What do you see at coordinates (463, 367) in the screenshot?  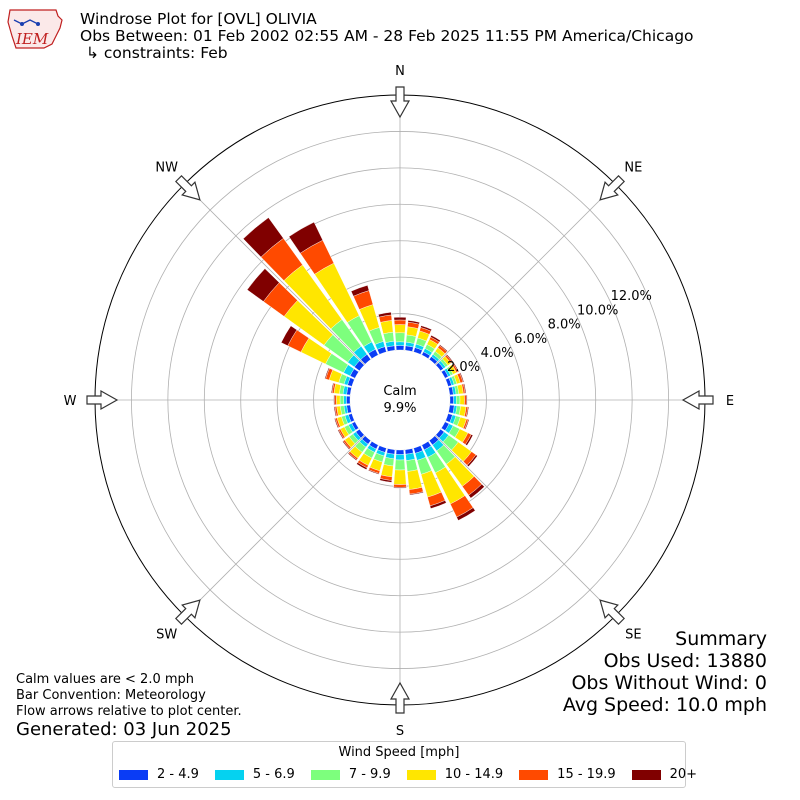 I see `radial-tick-1: 2.0%` at bounding box center [463, 367].